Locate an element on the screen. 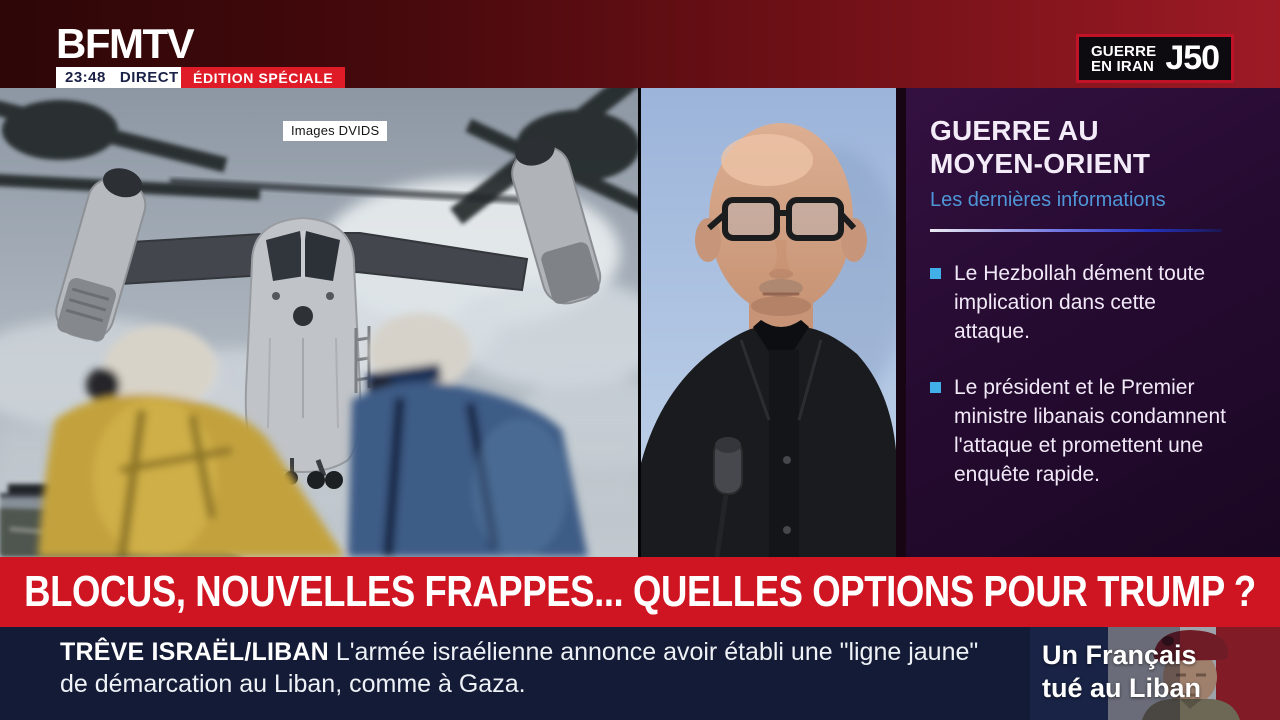 This screenshot has height=720, width=1280. edition-speciale-label: ÉDITION SPÉCIALE is located at coordinates (263, 77).